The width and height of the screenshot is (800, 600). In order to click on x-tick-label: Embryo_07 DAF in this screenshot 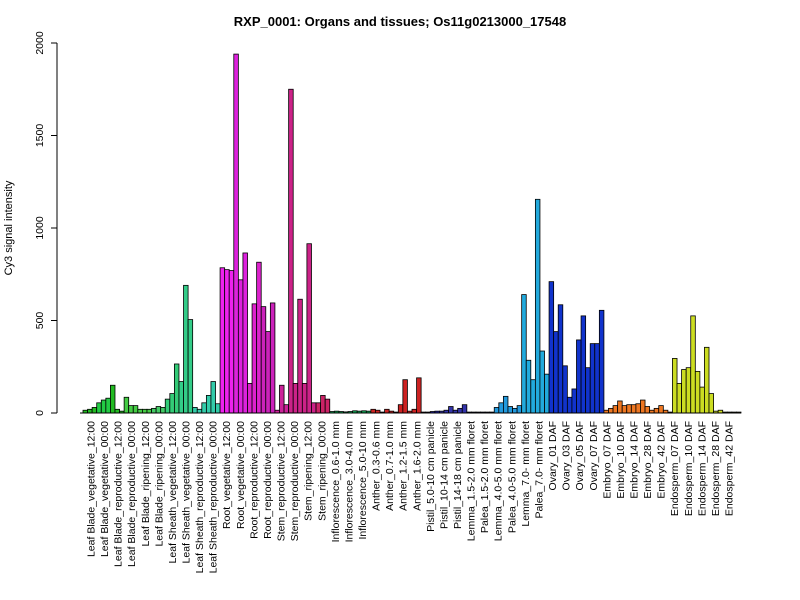, I will do `click(607, 460)`.